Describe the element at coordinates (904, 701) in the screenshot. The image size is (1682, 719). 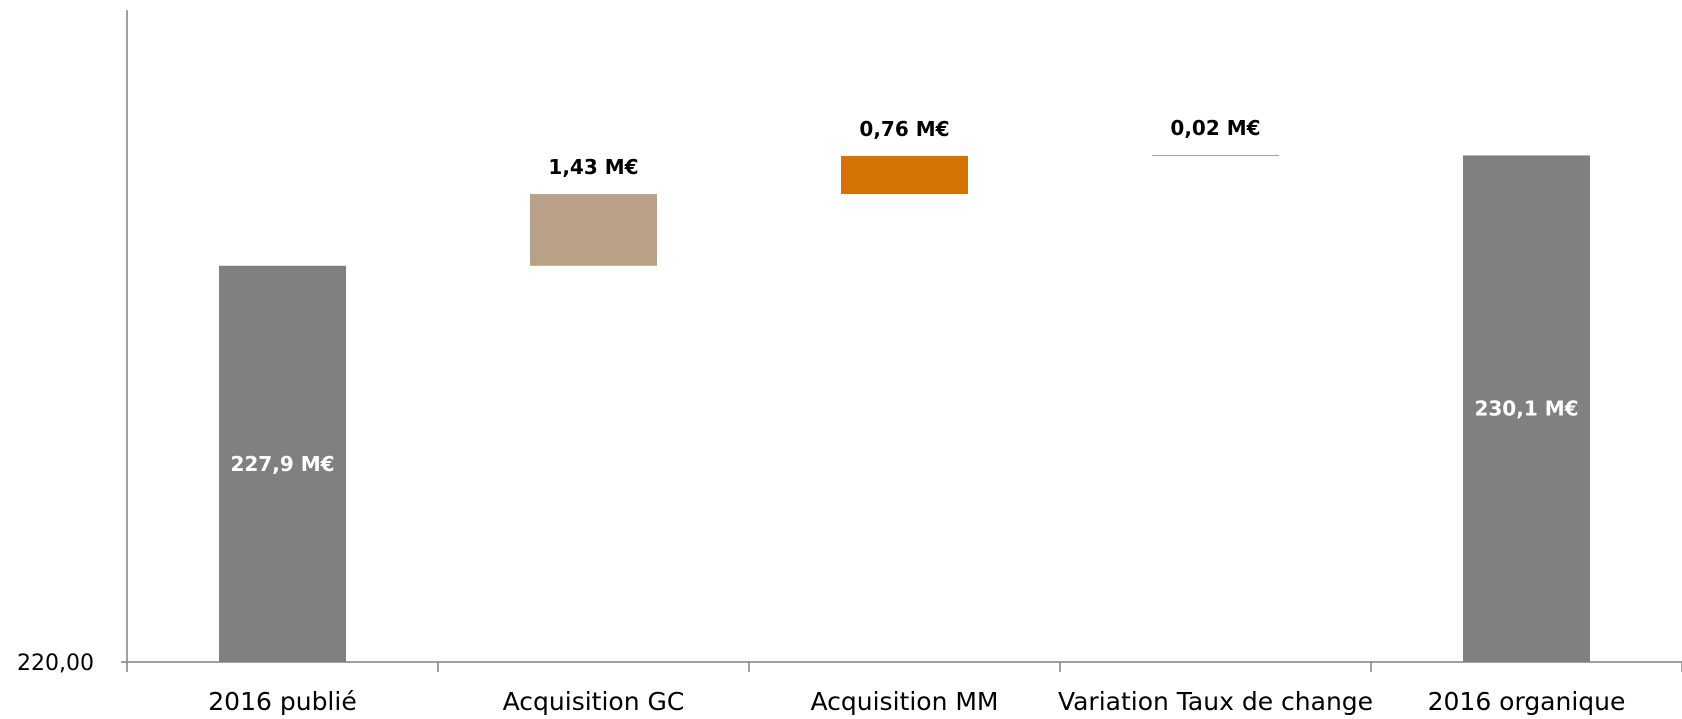
I see `x-category-label: Acquisition MM` at that location.